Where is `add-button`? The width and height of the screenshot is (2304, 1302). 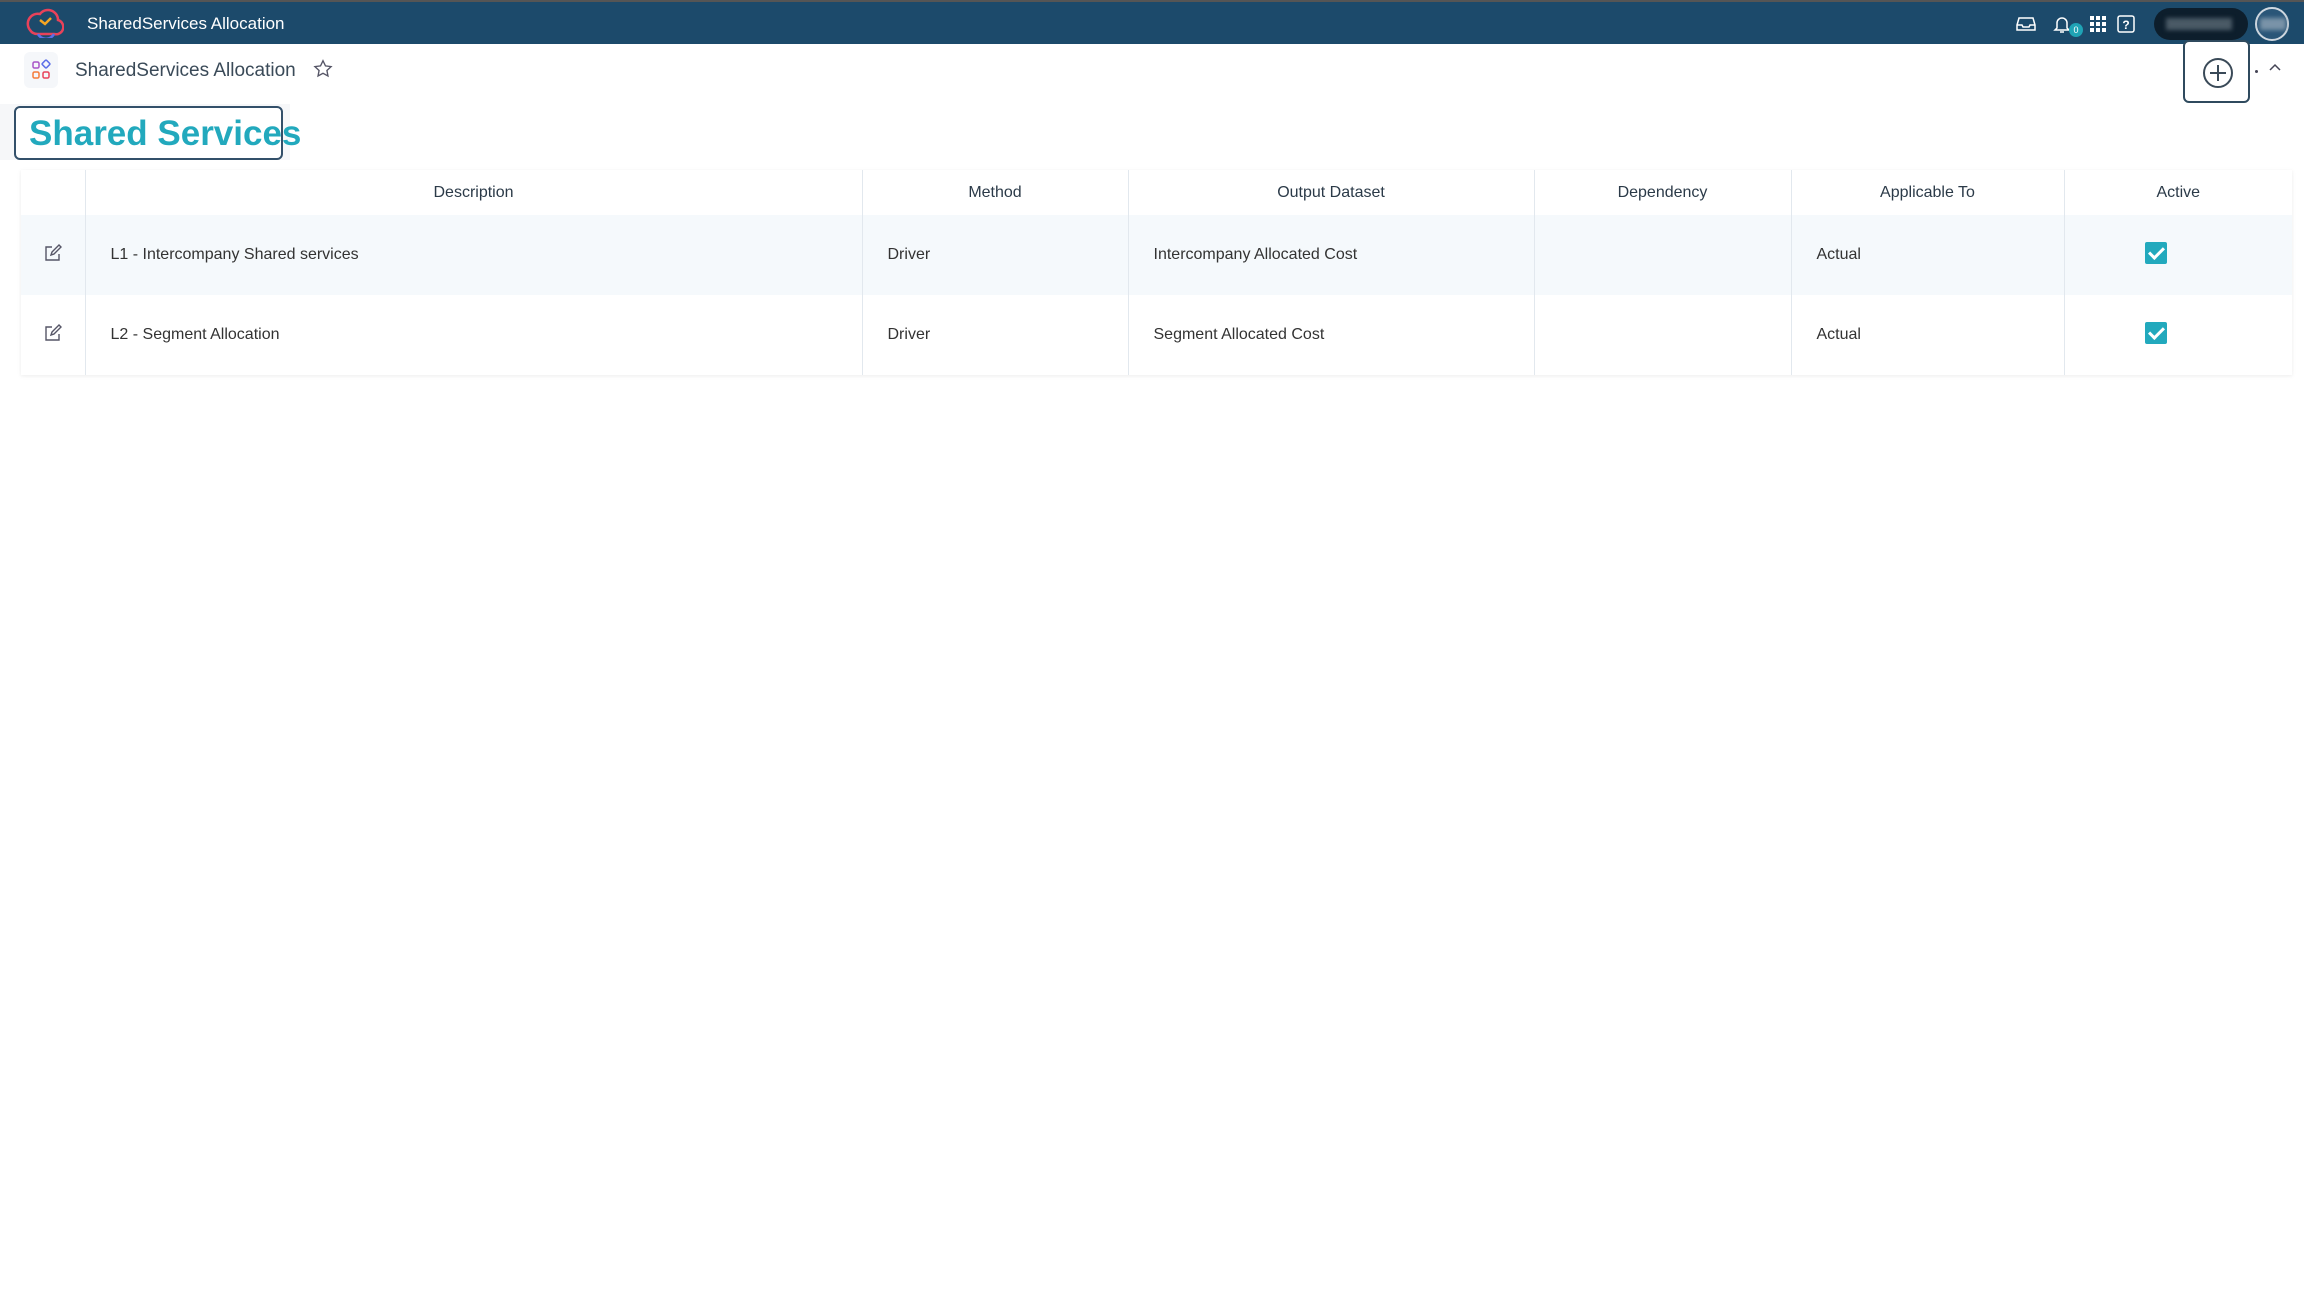 add-button is located at coordinates (2216, 71).